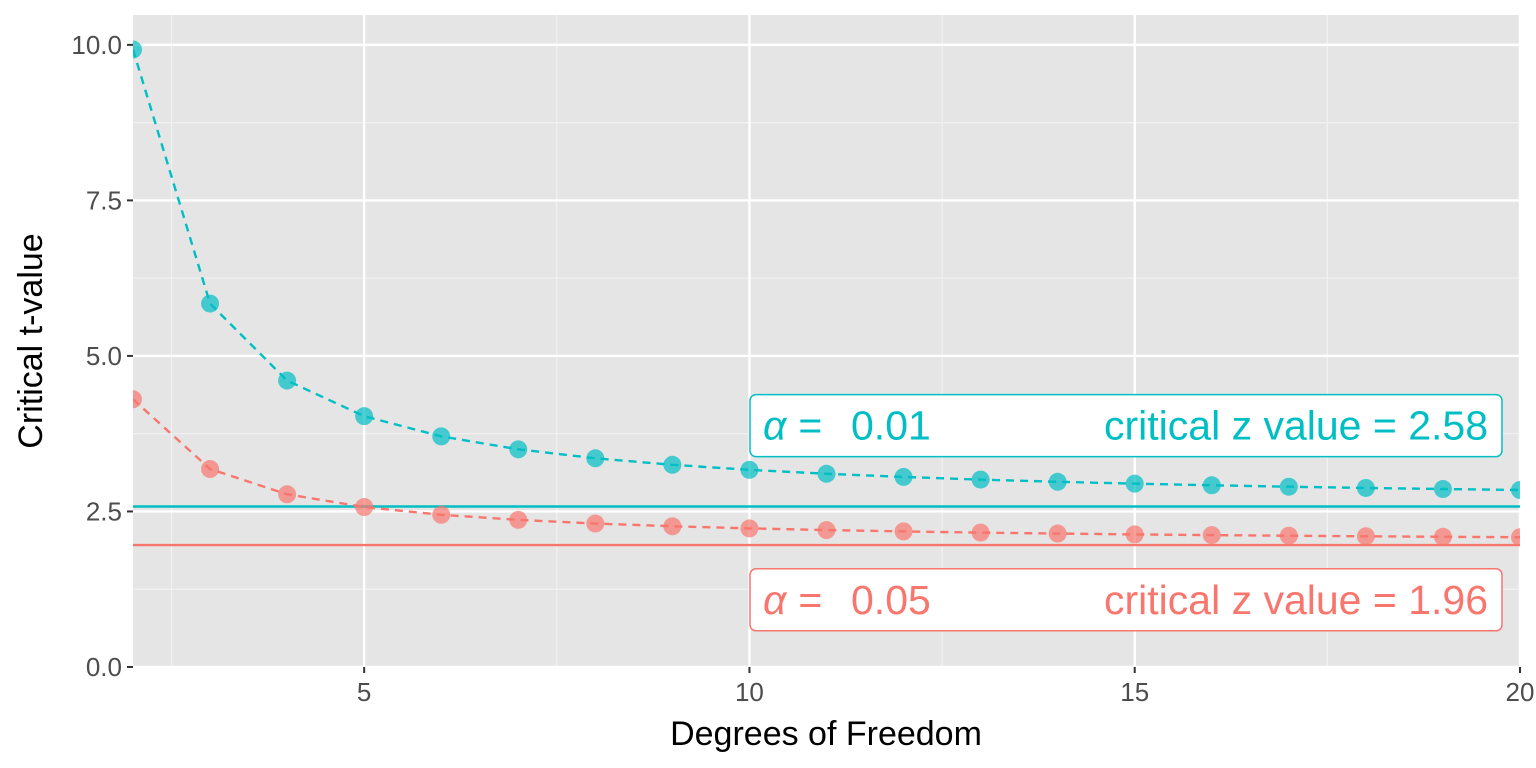 The image size is (1536, 768). Describe the element at coordinates (104, 200) in the screenshot. I see `y-tick-label: 7.5` at that location.